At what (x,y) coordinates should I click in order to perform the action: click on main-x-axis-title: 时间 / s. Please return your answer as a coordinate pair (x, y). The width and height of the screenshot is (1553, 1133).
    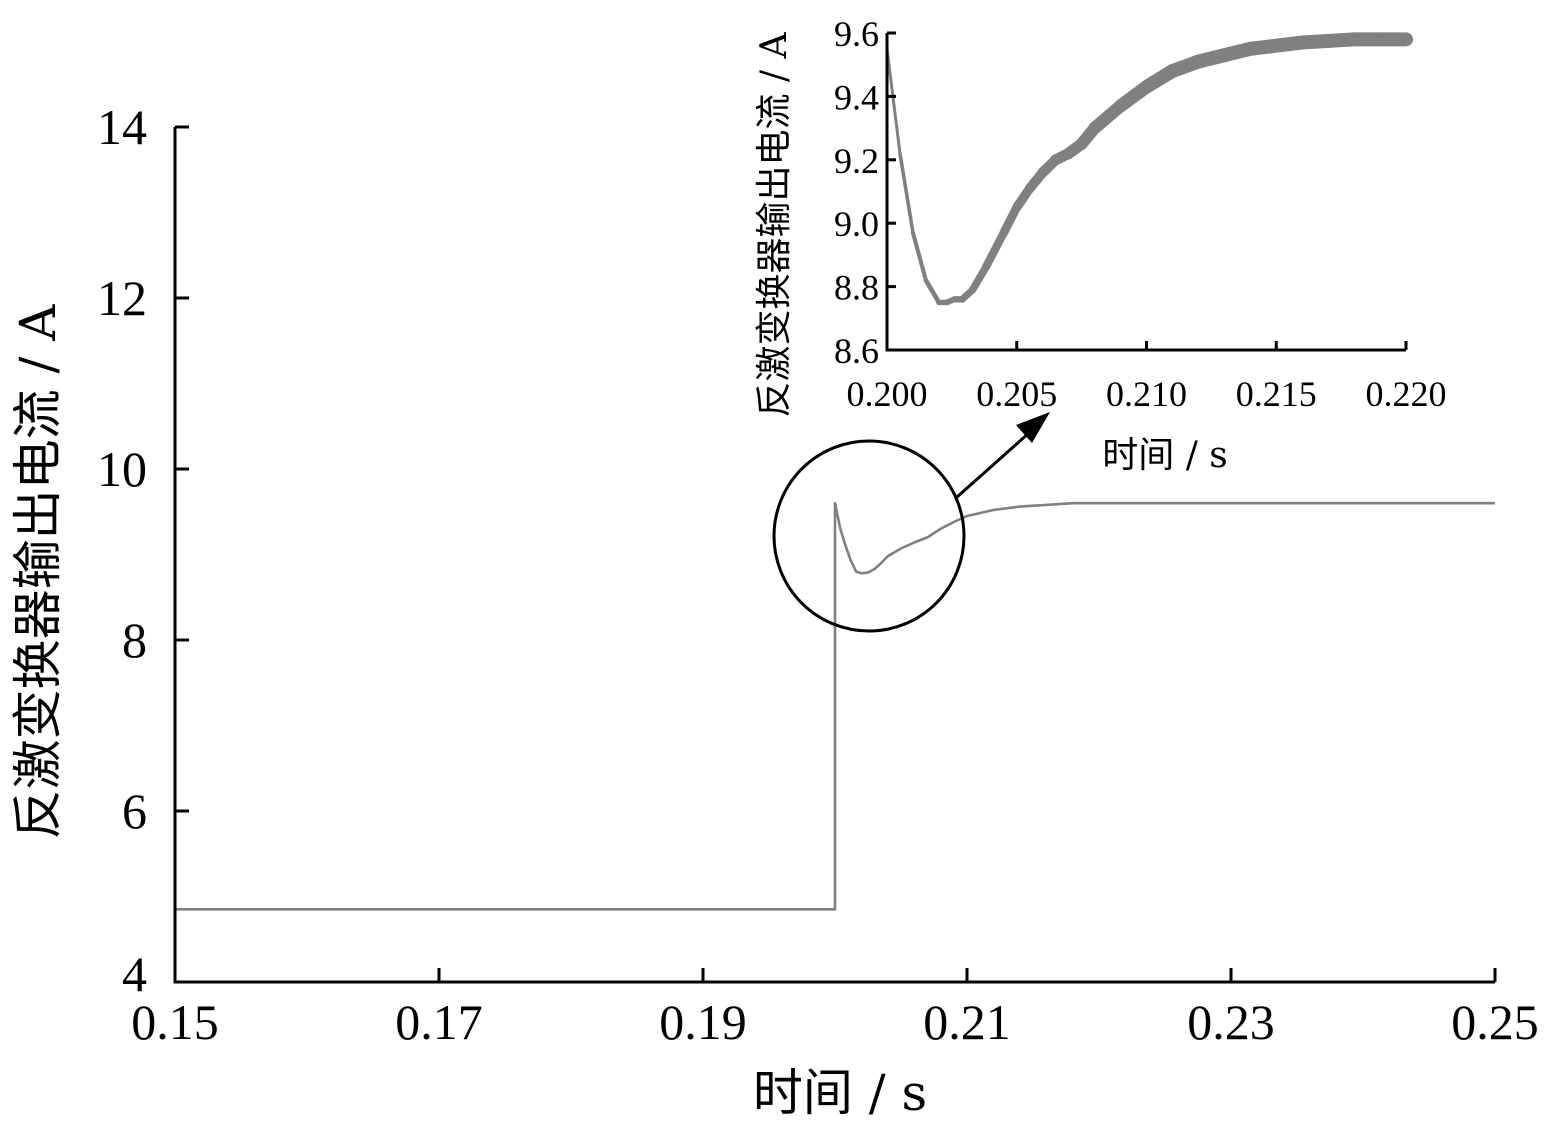
    Looking at the image, I should click on (840, 1093).